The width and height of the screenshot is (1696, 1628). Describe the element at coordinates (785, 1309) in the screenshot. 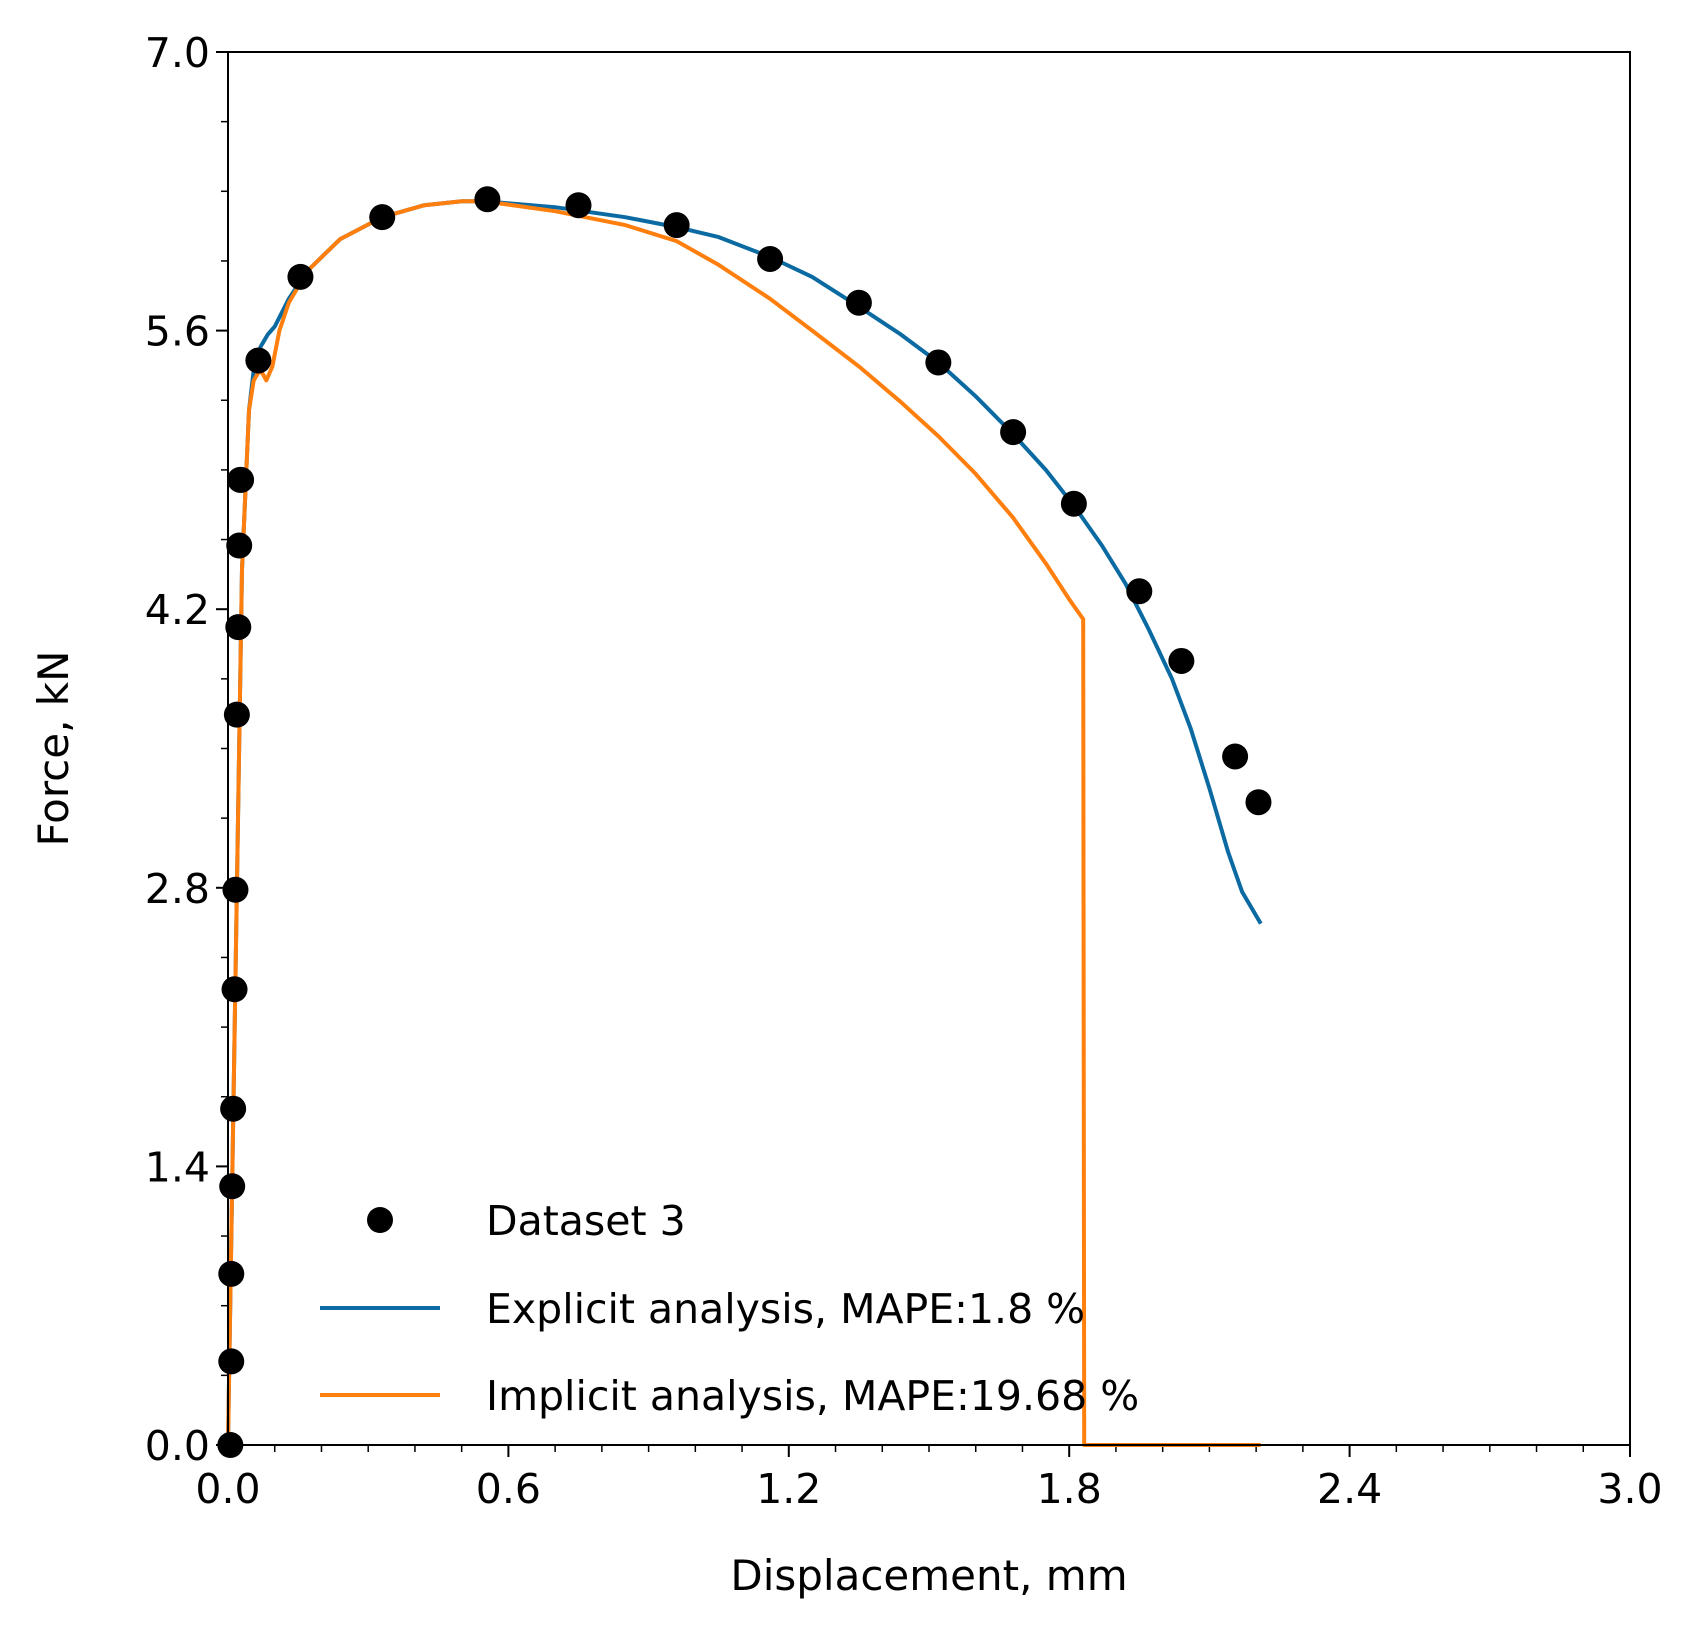

I see `legend-label-explicit-analysis: Explicit analysis, MAPE:1.8 %` at that location.